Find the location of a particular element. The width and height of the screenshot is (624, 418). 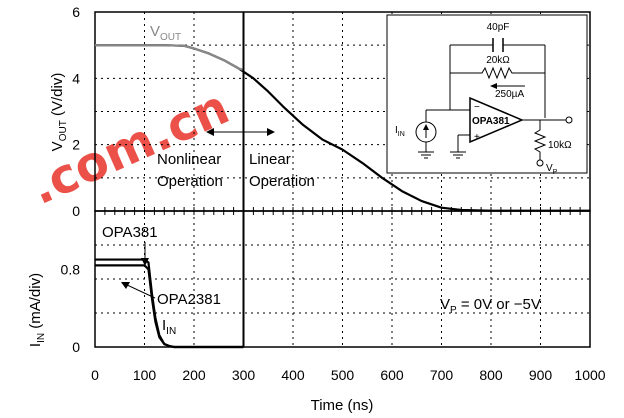

bottom-y-axis-label: IIN (mA/div) is located at coordinates (37, 310).